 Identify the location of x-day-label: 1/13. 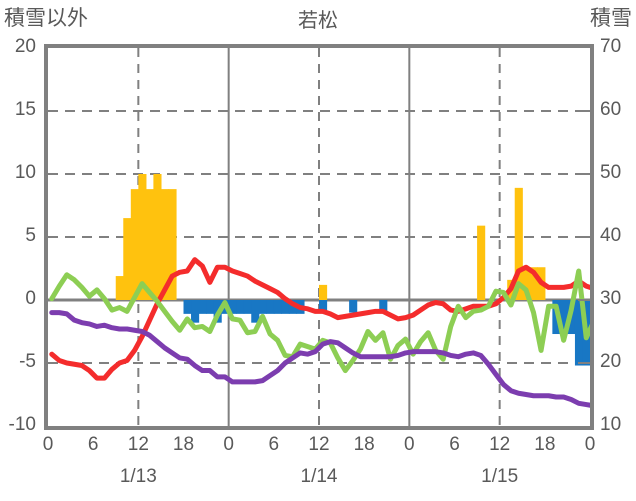
(138, 476).